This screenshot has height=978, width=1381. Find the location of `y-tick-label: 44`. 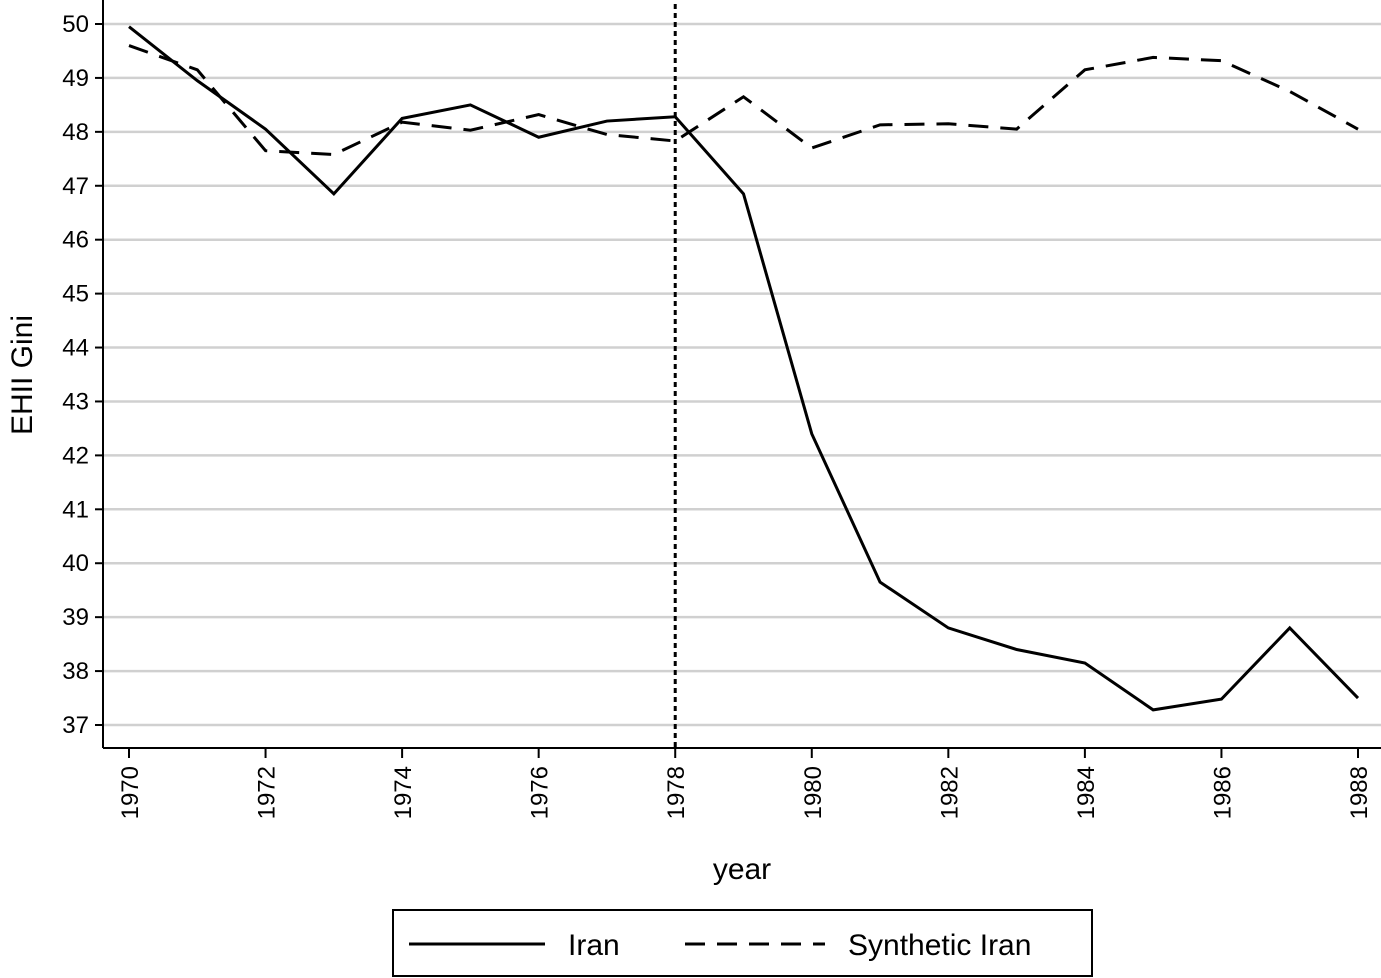

y-tick-label: 44 is located at coordinates (75, 348).